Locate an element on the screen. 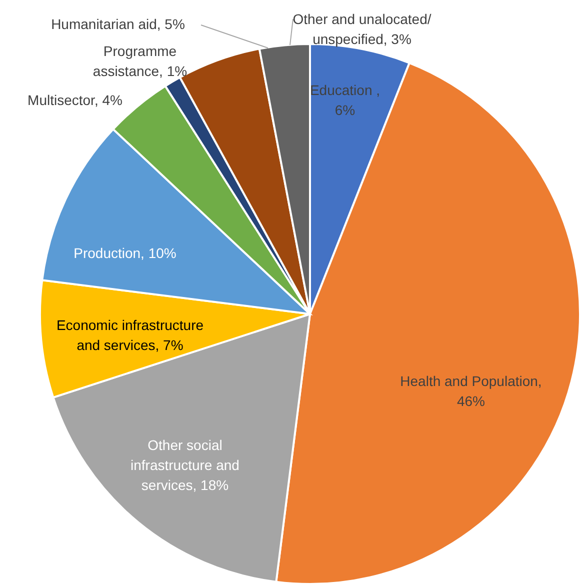 Image resolution: width=584 pixels, height=585 pixels. slice-label: Programme assistance, 1% is located at coordinates (140, 61).